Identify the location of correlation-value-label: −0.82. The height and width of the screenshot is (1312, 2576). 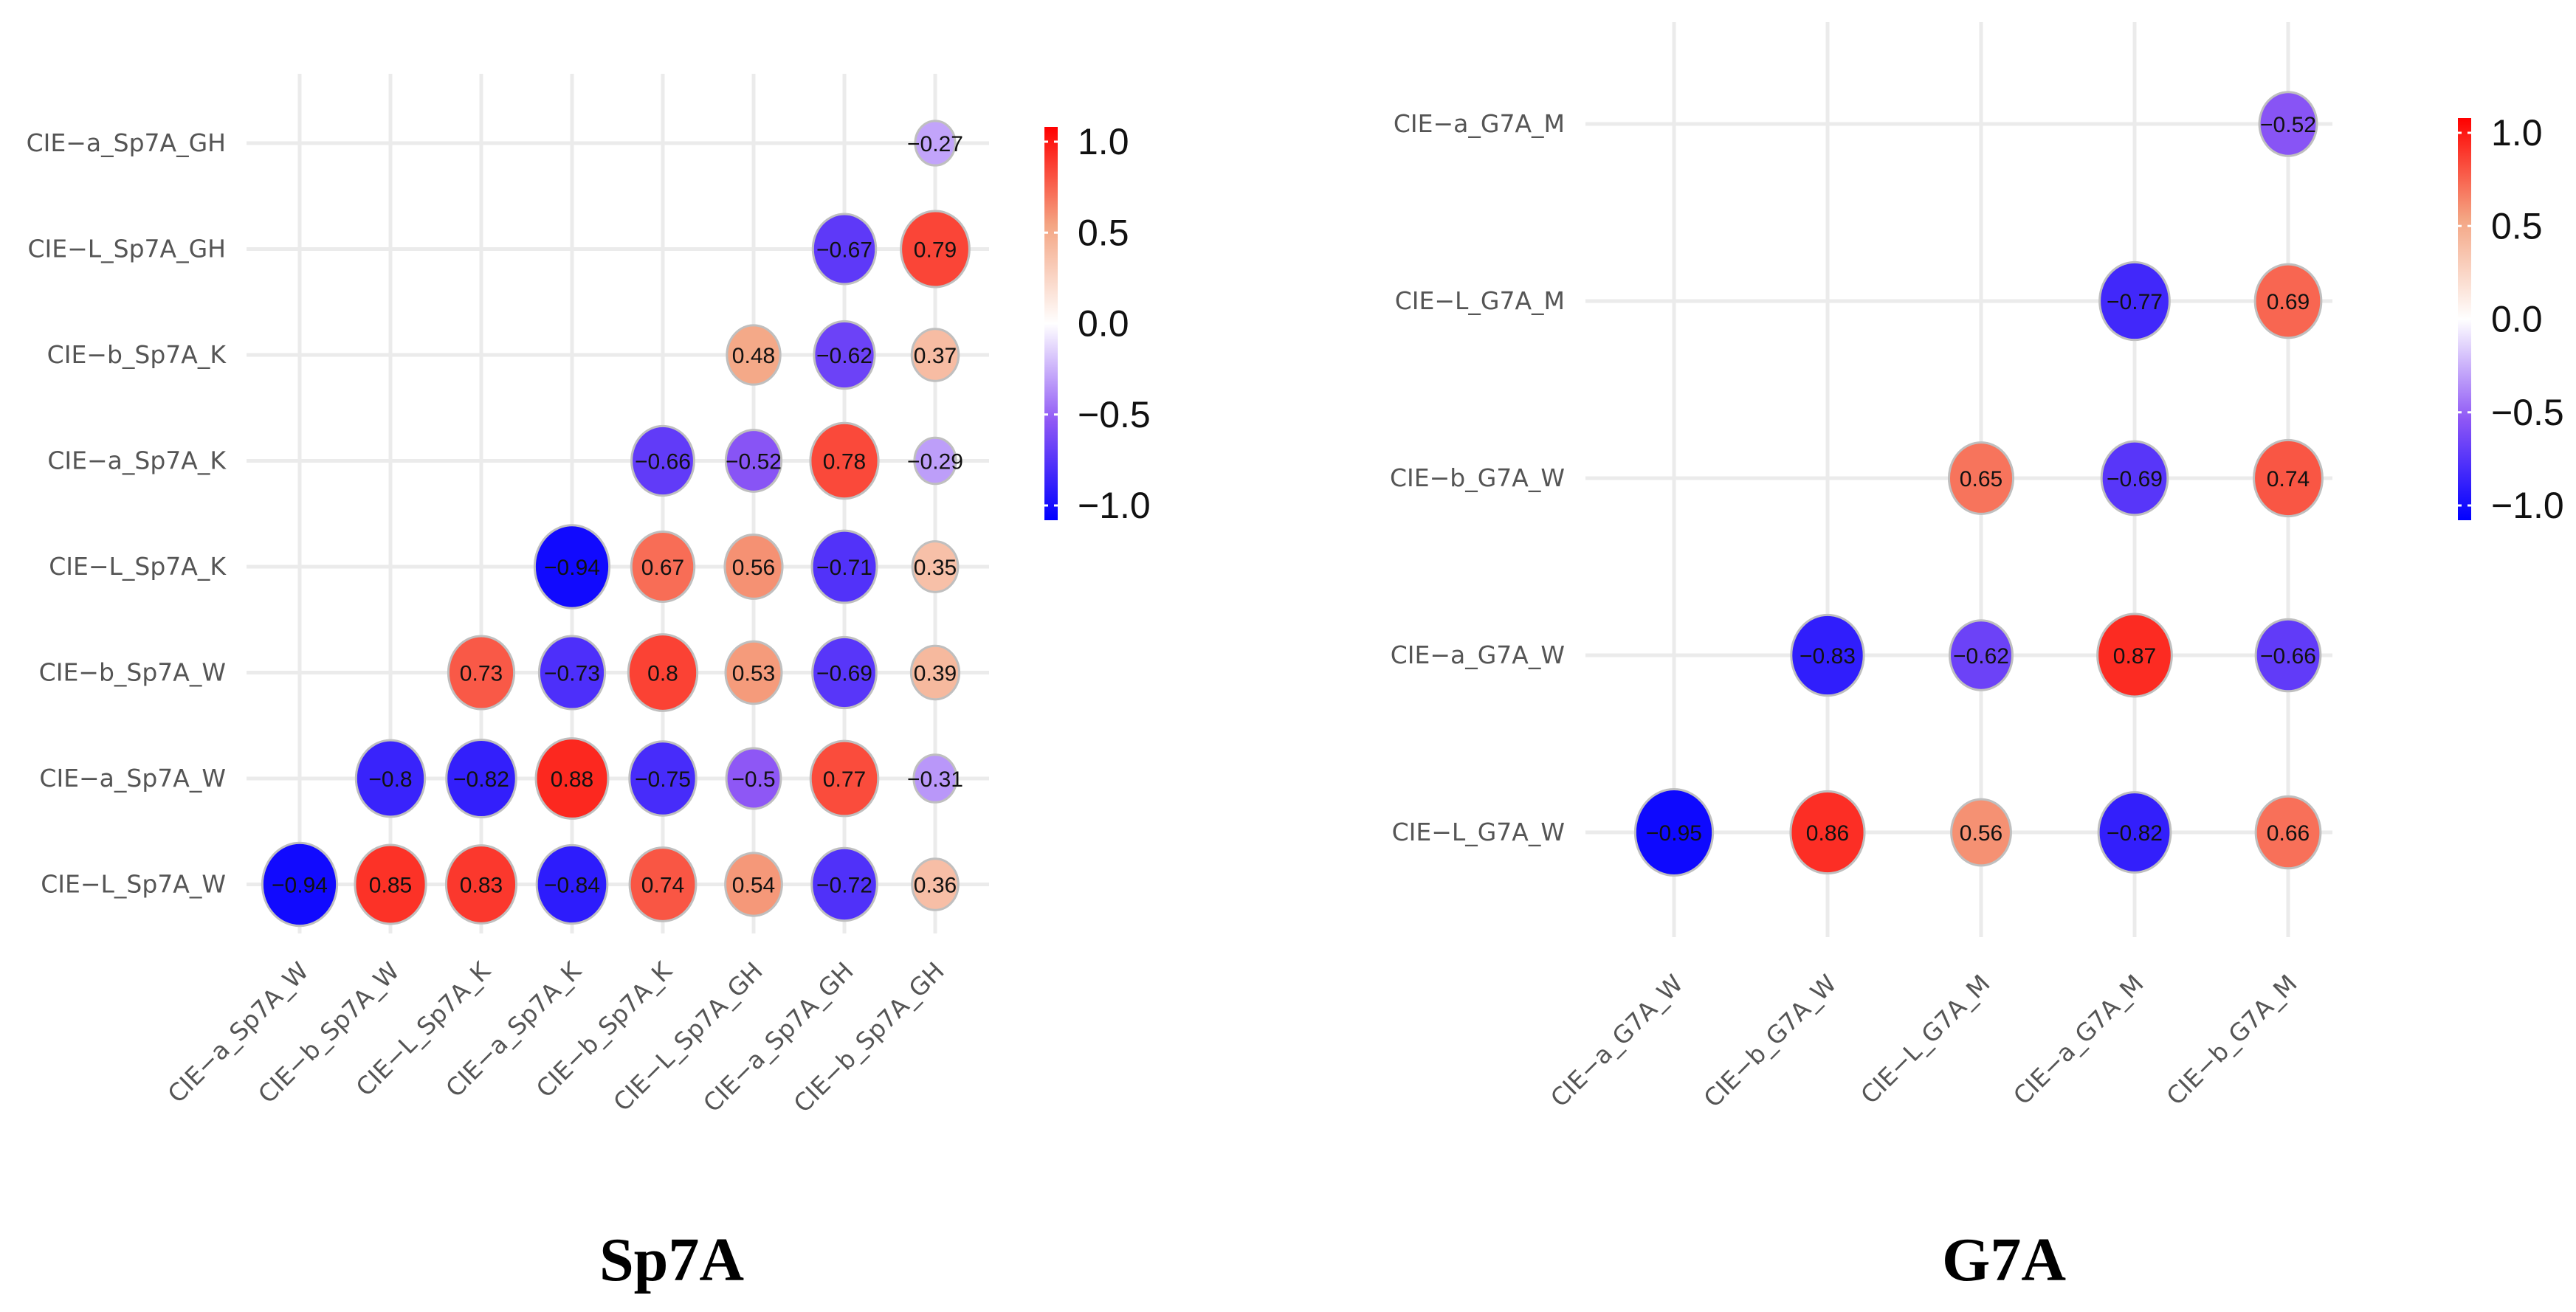
(2135, 833).